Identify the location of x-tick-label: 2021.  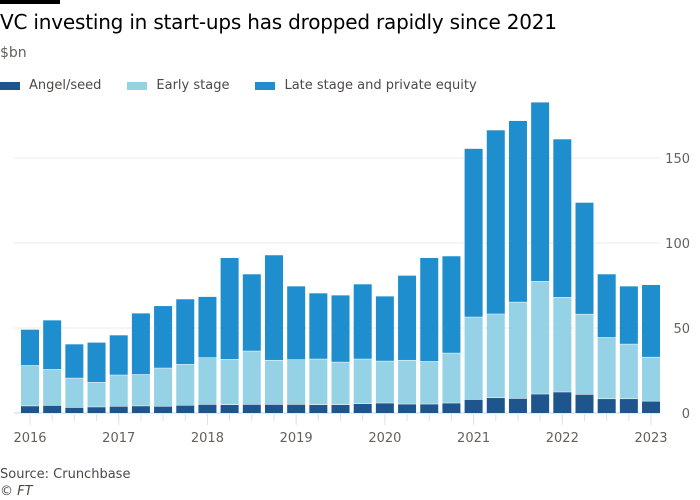
(473, 438).